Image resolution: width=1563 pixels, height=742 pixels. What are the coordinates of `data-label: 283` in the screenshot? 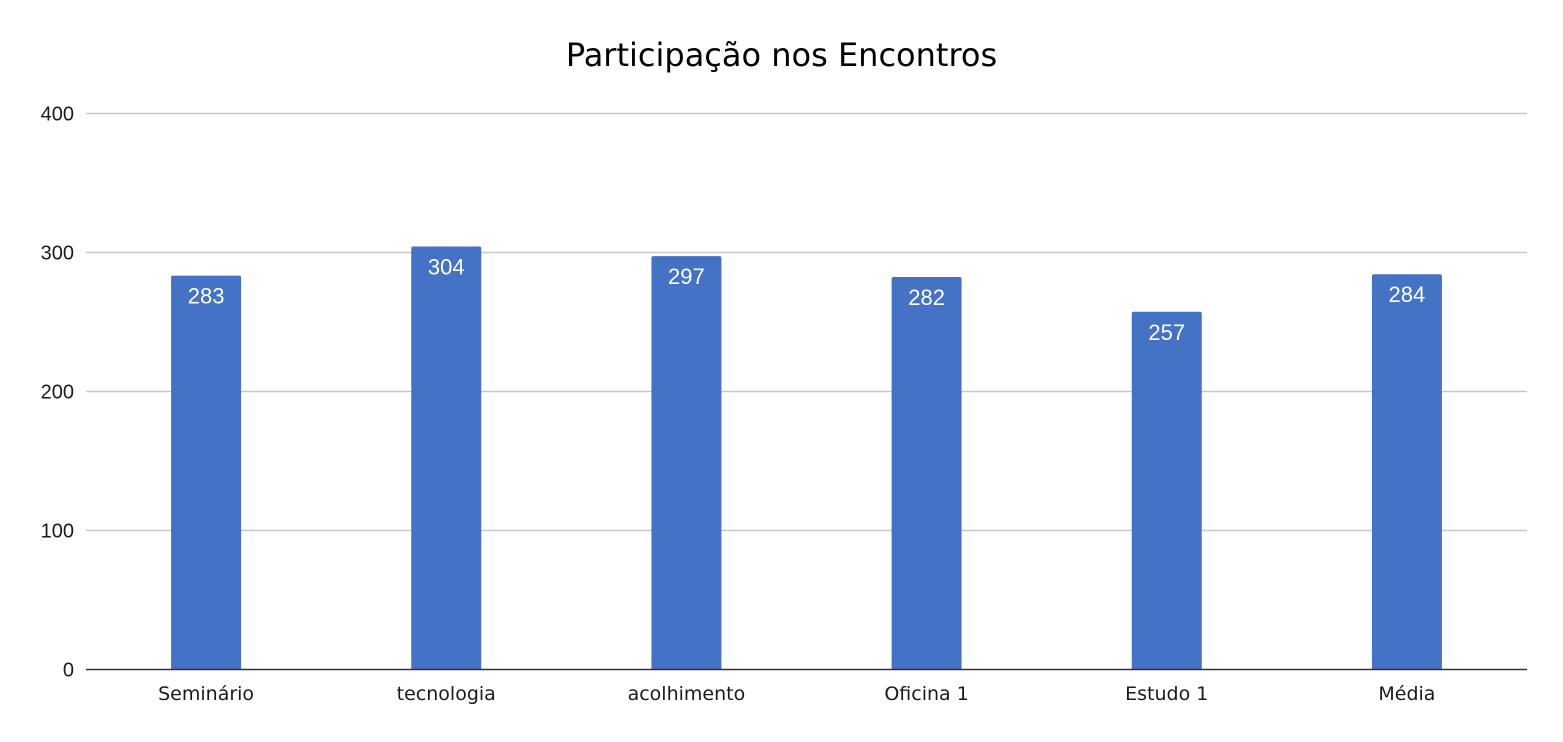 It's located at (206, 296).